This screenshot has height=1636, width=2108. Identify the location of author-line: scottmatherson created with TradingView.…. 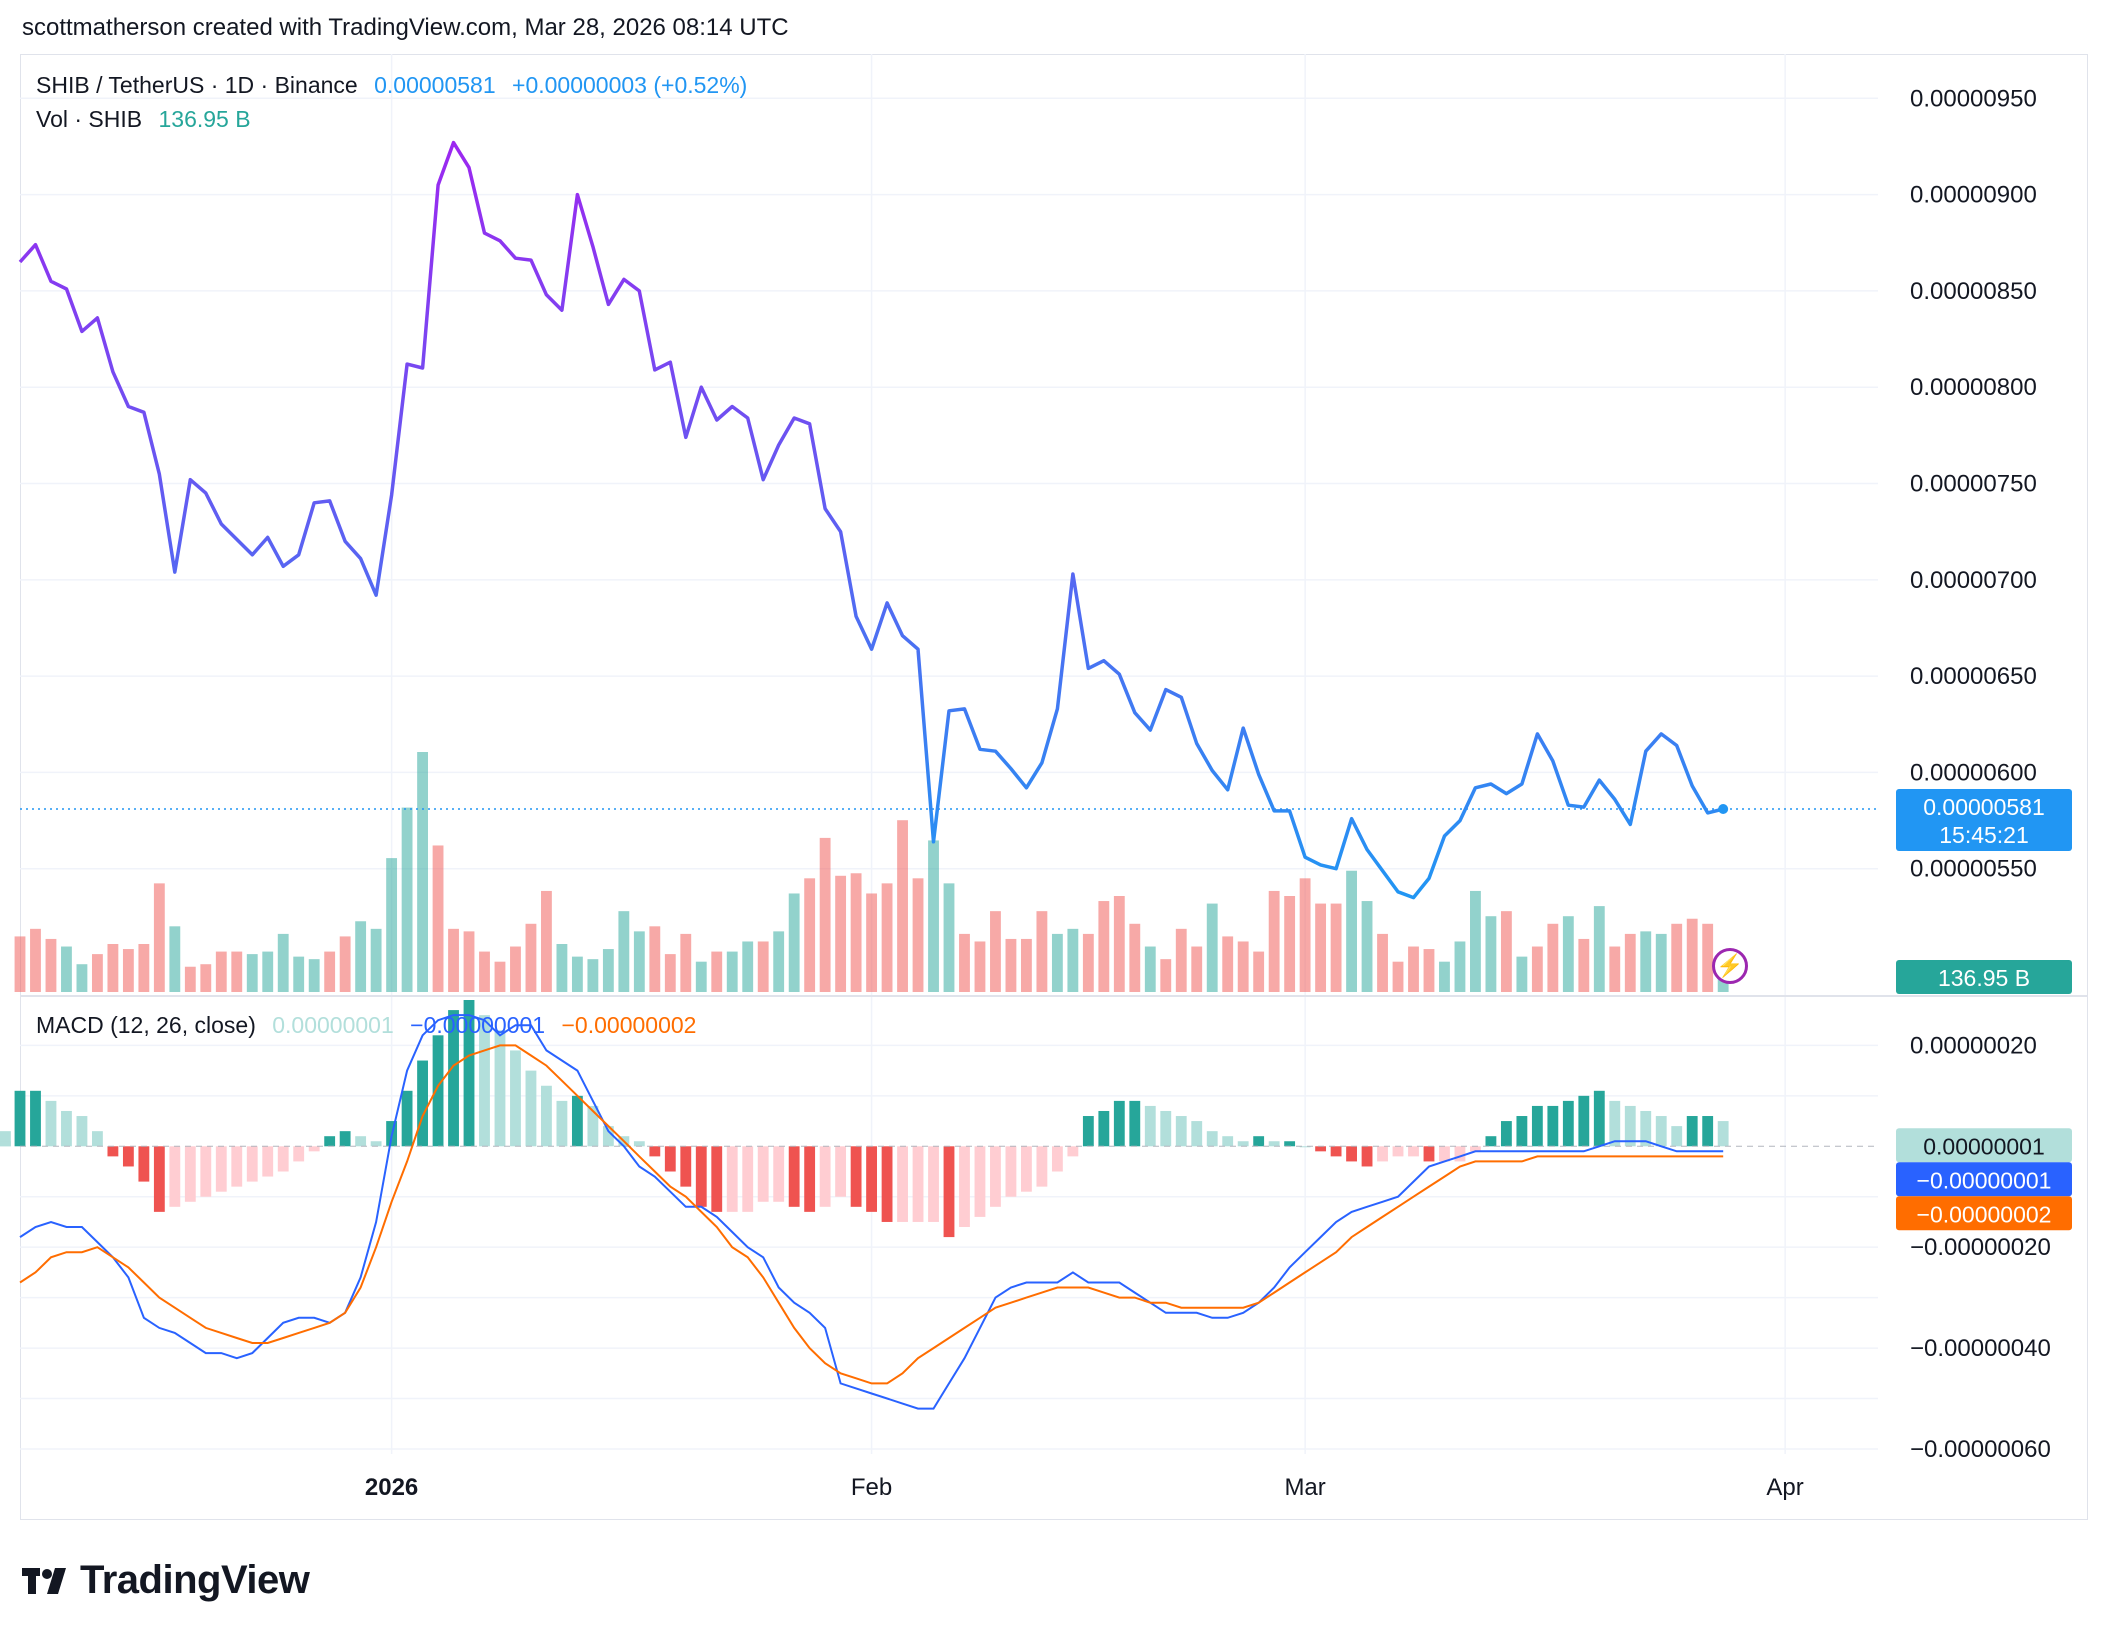
(405, 27).